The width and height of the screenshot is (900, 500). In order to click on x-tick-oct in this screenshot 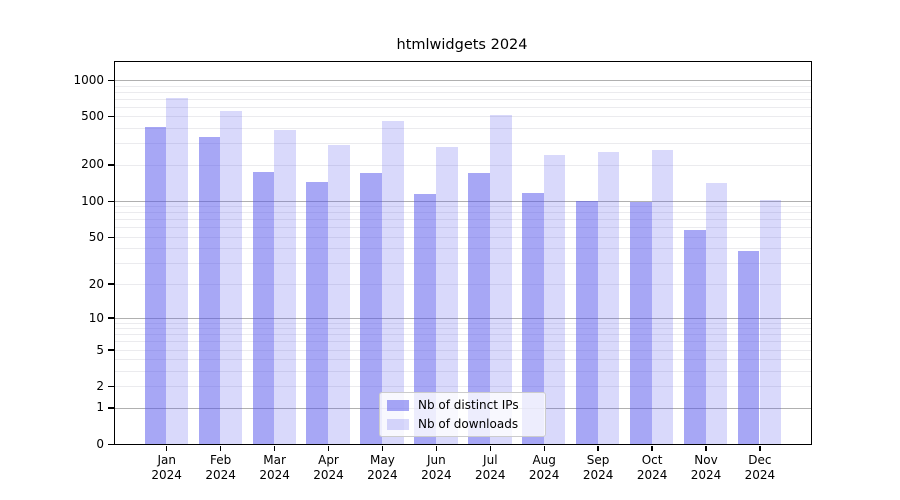, I will do `click(652, 448)`.